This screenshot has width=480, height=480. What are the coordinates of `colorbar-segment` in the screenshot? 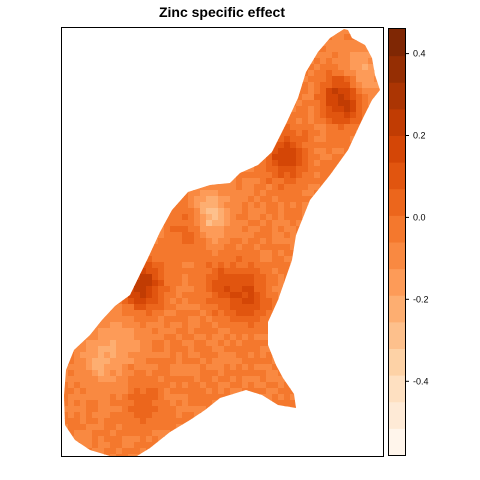 It's located at (397, 43).